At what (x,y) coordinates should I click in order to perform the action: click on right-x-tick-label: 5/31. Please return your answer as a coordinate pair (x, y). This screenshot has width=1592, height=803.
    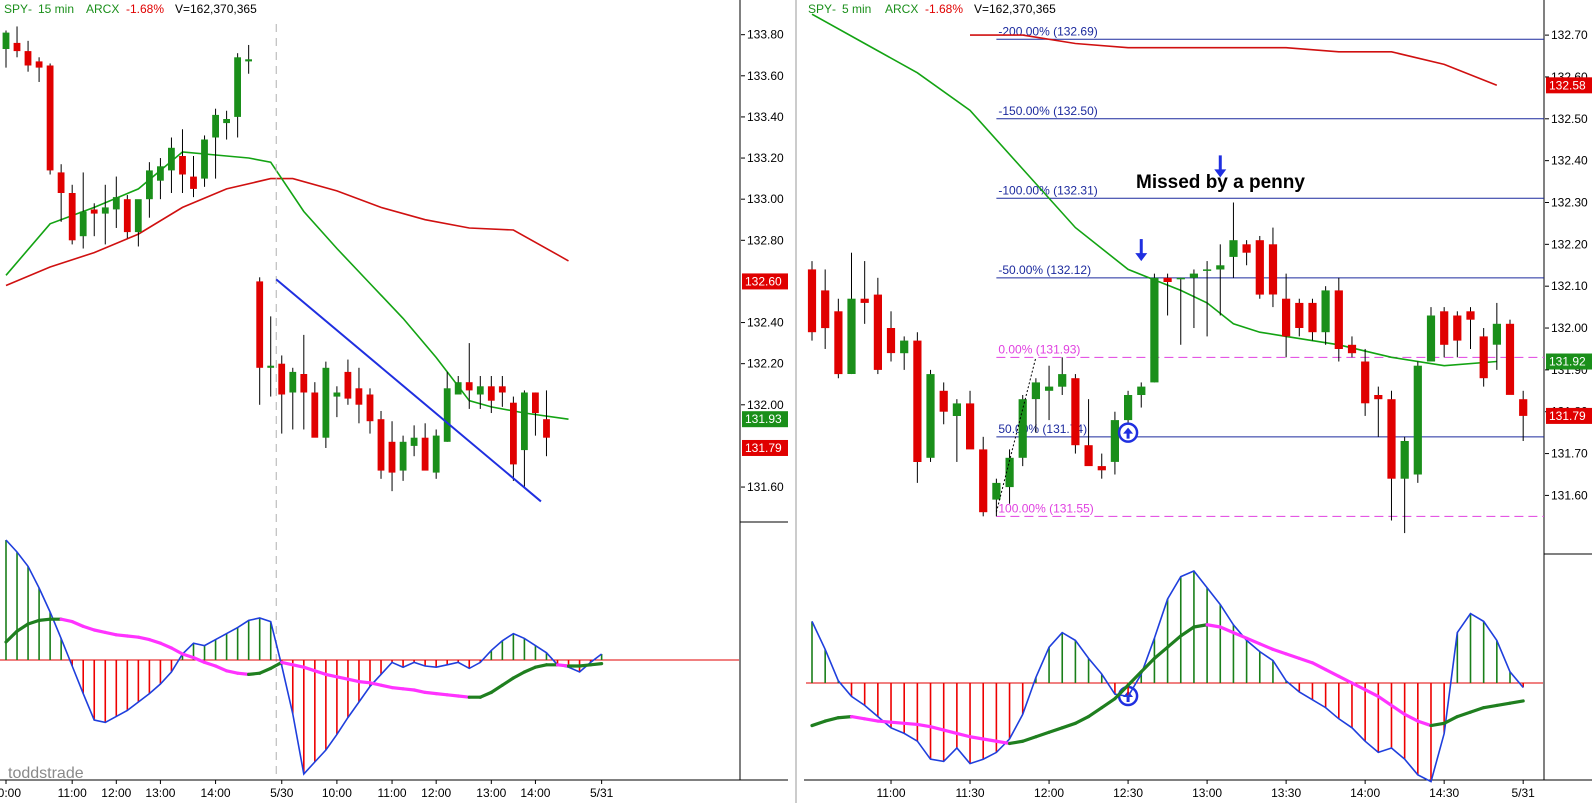
    Looking at the image, I should click on (1524, 793).